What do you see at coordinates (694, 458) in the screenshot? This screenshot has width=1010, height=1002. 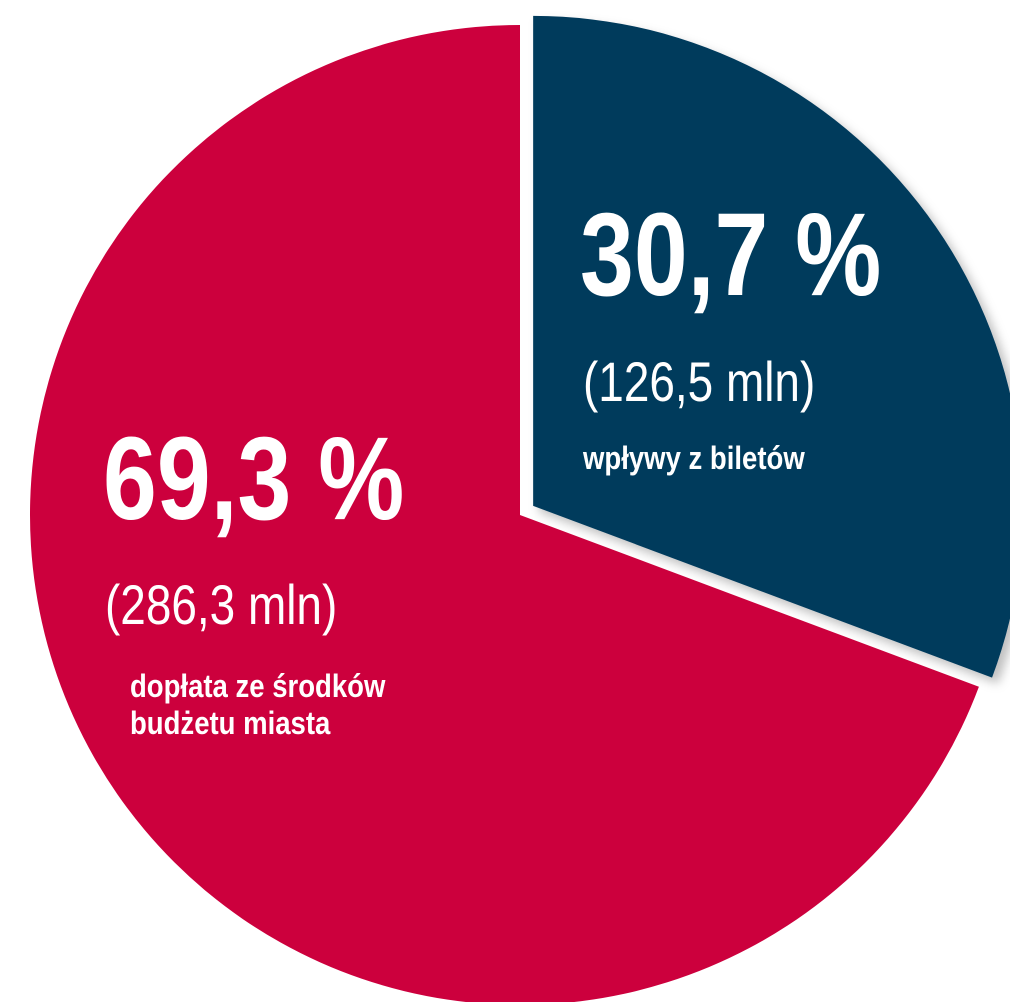 I see `slice-category-label: wpływy z biletów` at bounding box center [694, 458].